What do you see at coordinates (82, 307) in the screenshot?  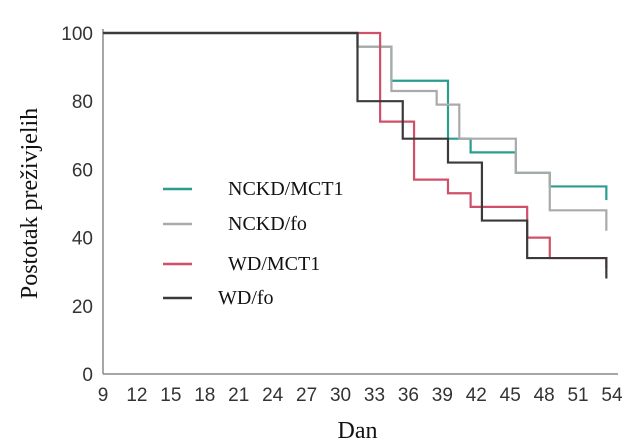 I see `y-tick-label: 20` at bounding box center [82, 307].